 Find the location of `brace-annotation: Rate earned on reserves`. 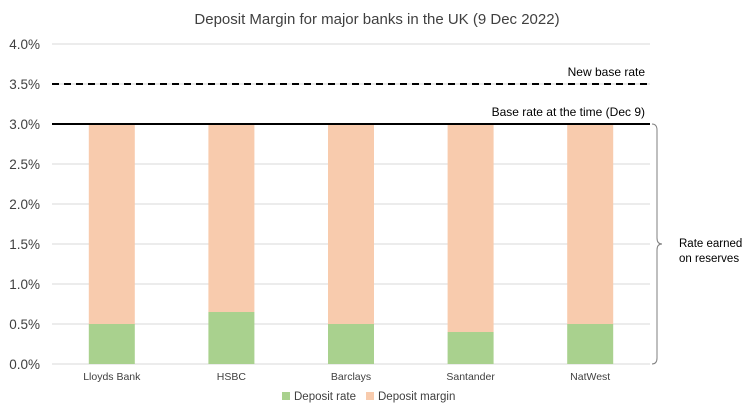

brace-annotation: Rate earned on reserves is located at coordinates (696, 244).